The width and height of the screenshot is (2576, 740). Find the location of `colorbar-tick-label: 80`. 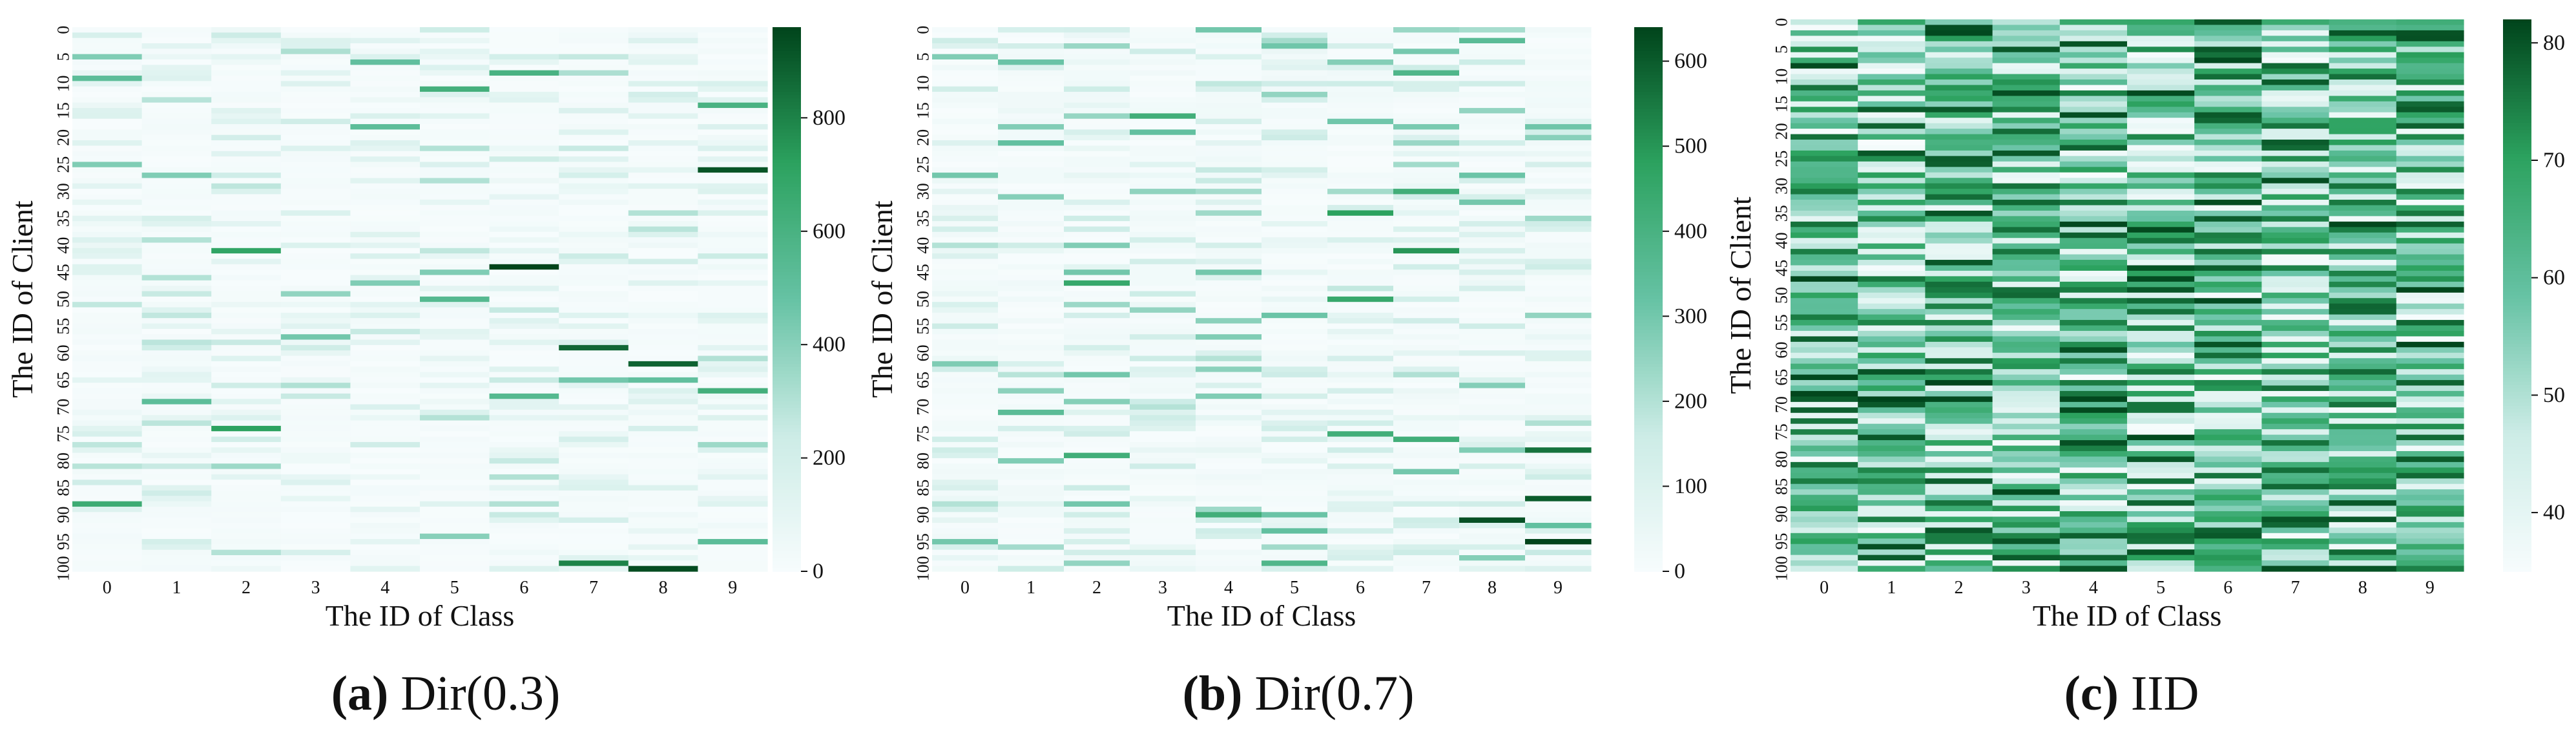

colorbar-tick-label: 80 is located at coordinates (2554, 43).